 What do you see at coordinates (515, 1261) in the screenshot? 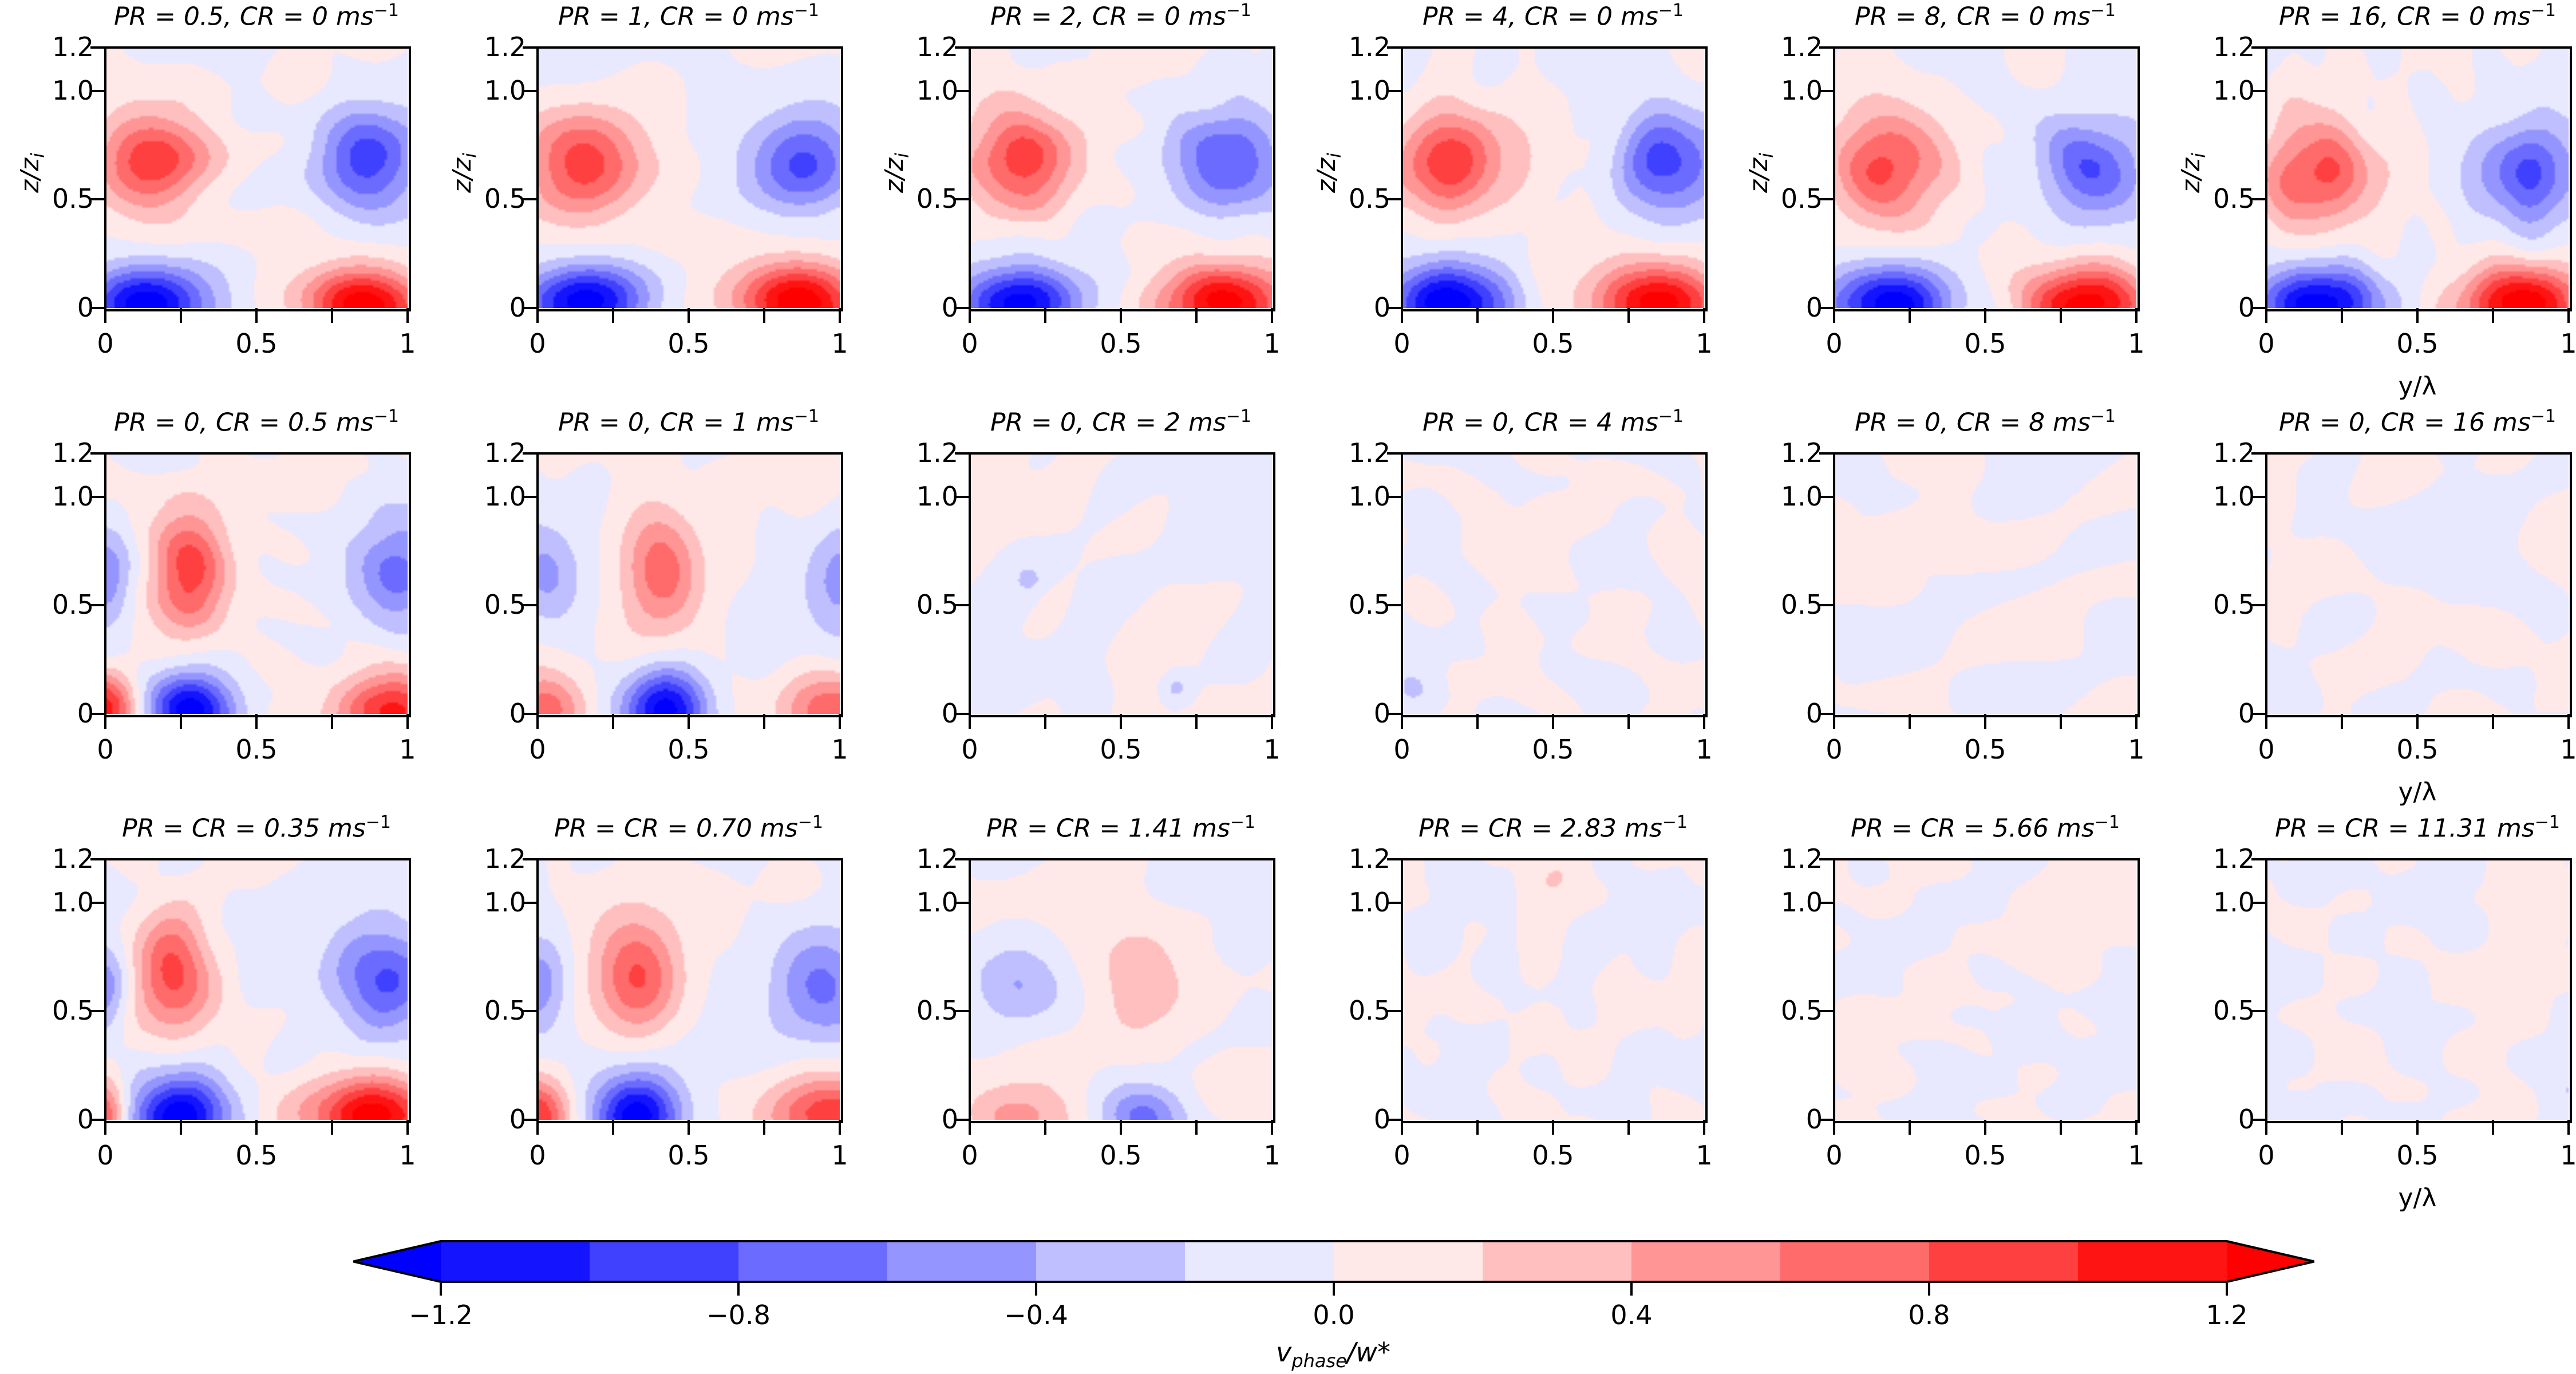
I see `colorbar-segment` at bounding box center [515, 1261].